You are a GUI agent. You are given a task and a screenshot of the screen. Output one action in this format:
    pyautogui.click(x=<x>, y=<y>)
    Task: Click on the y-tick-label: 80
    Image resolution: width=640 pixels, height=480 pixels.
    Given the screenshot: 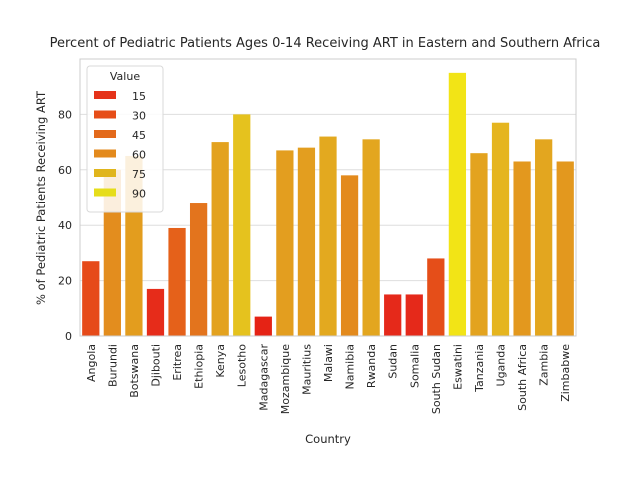 What is the action you would take?
    pyautogui.click(x=65, y=114)
    